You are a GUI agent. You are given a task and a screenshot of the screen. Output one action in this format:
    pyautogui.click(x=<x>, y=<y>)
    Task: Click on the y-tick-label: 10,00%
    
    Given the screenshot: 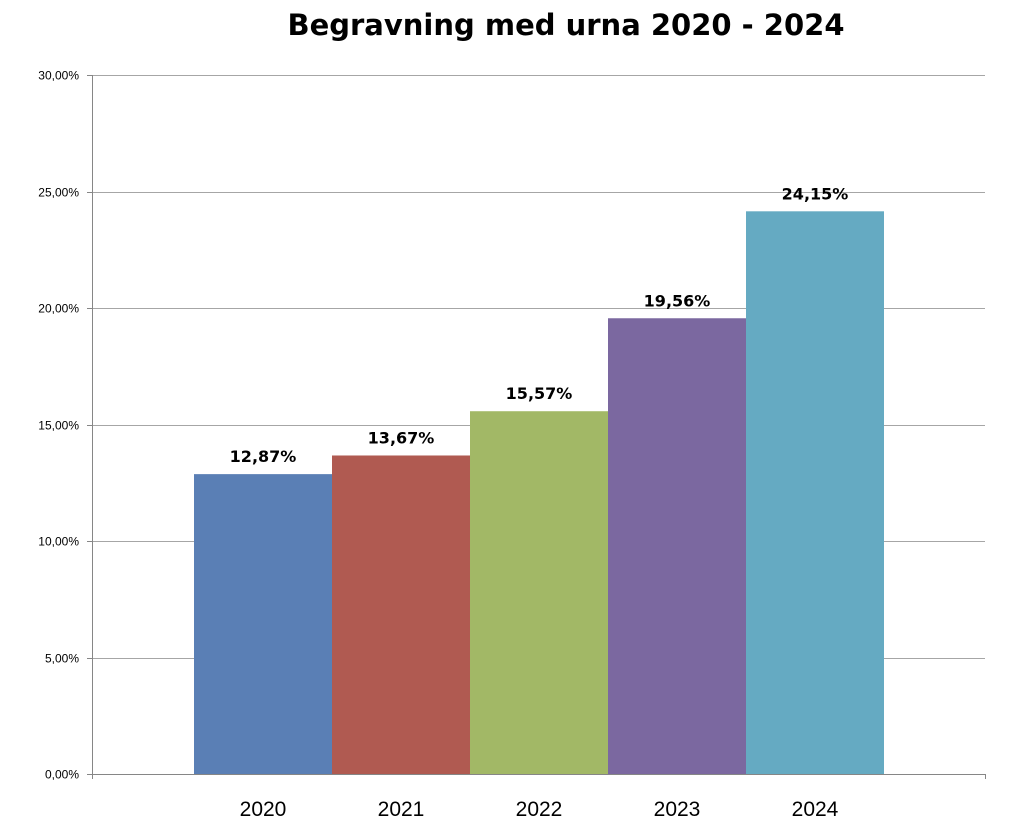 What is the action you would take?
    pyautogui.click(x=58, y=542)
    